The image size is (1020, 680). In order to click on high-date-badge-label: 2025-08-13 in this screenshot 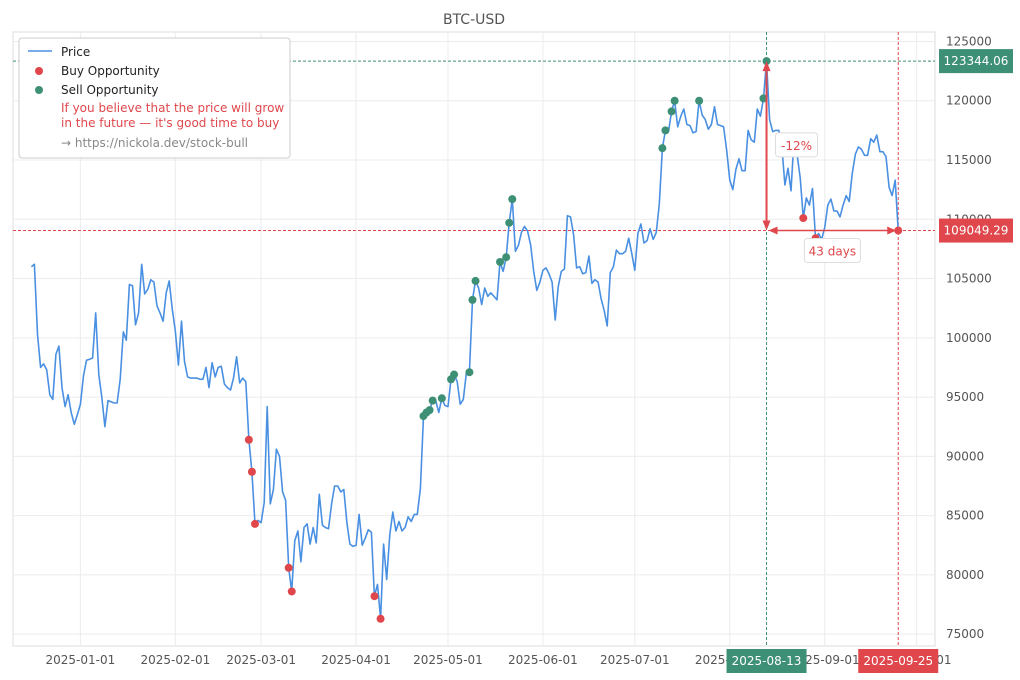, I will do `click(767, 661)`.